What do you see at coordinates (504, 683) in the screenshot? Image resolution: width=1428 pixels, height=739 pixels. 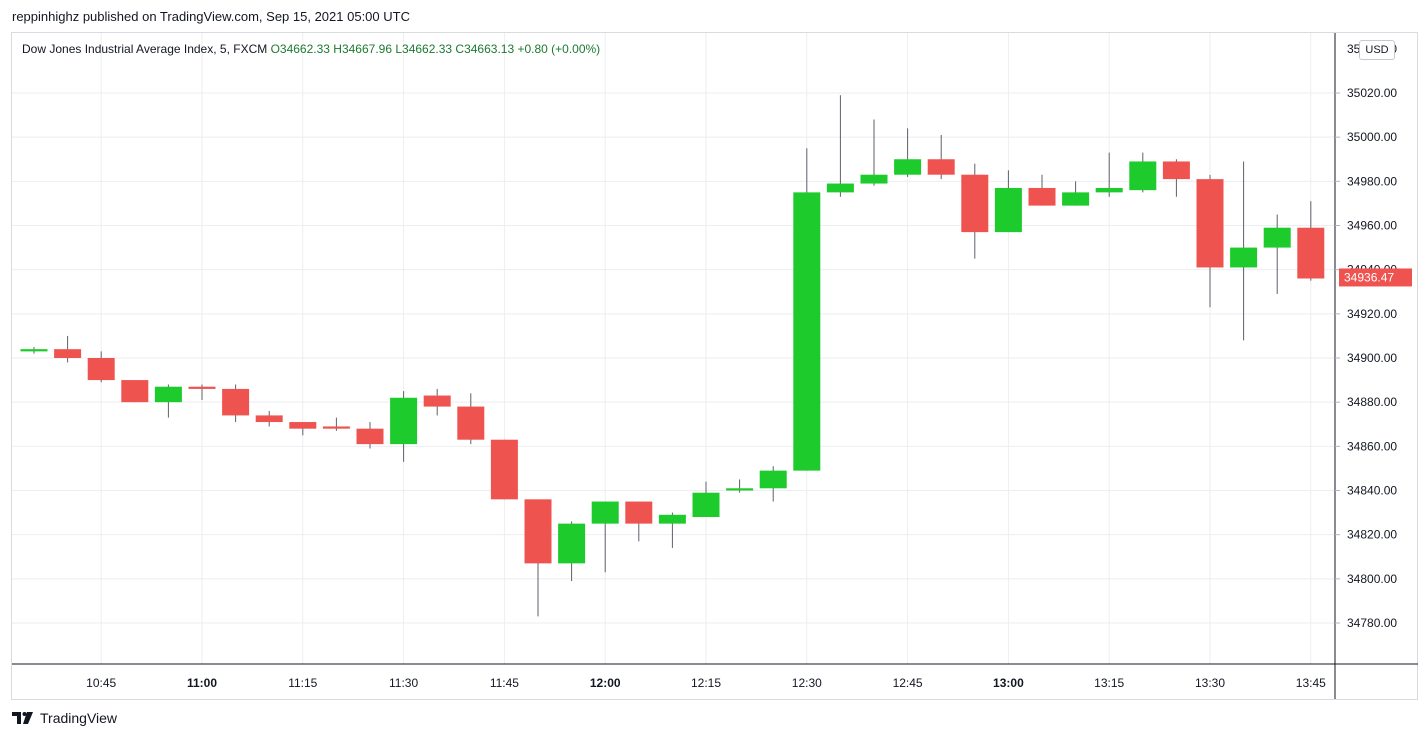 I see `x-tick-label: 11:45` at bounding box center [504, 683].